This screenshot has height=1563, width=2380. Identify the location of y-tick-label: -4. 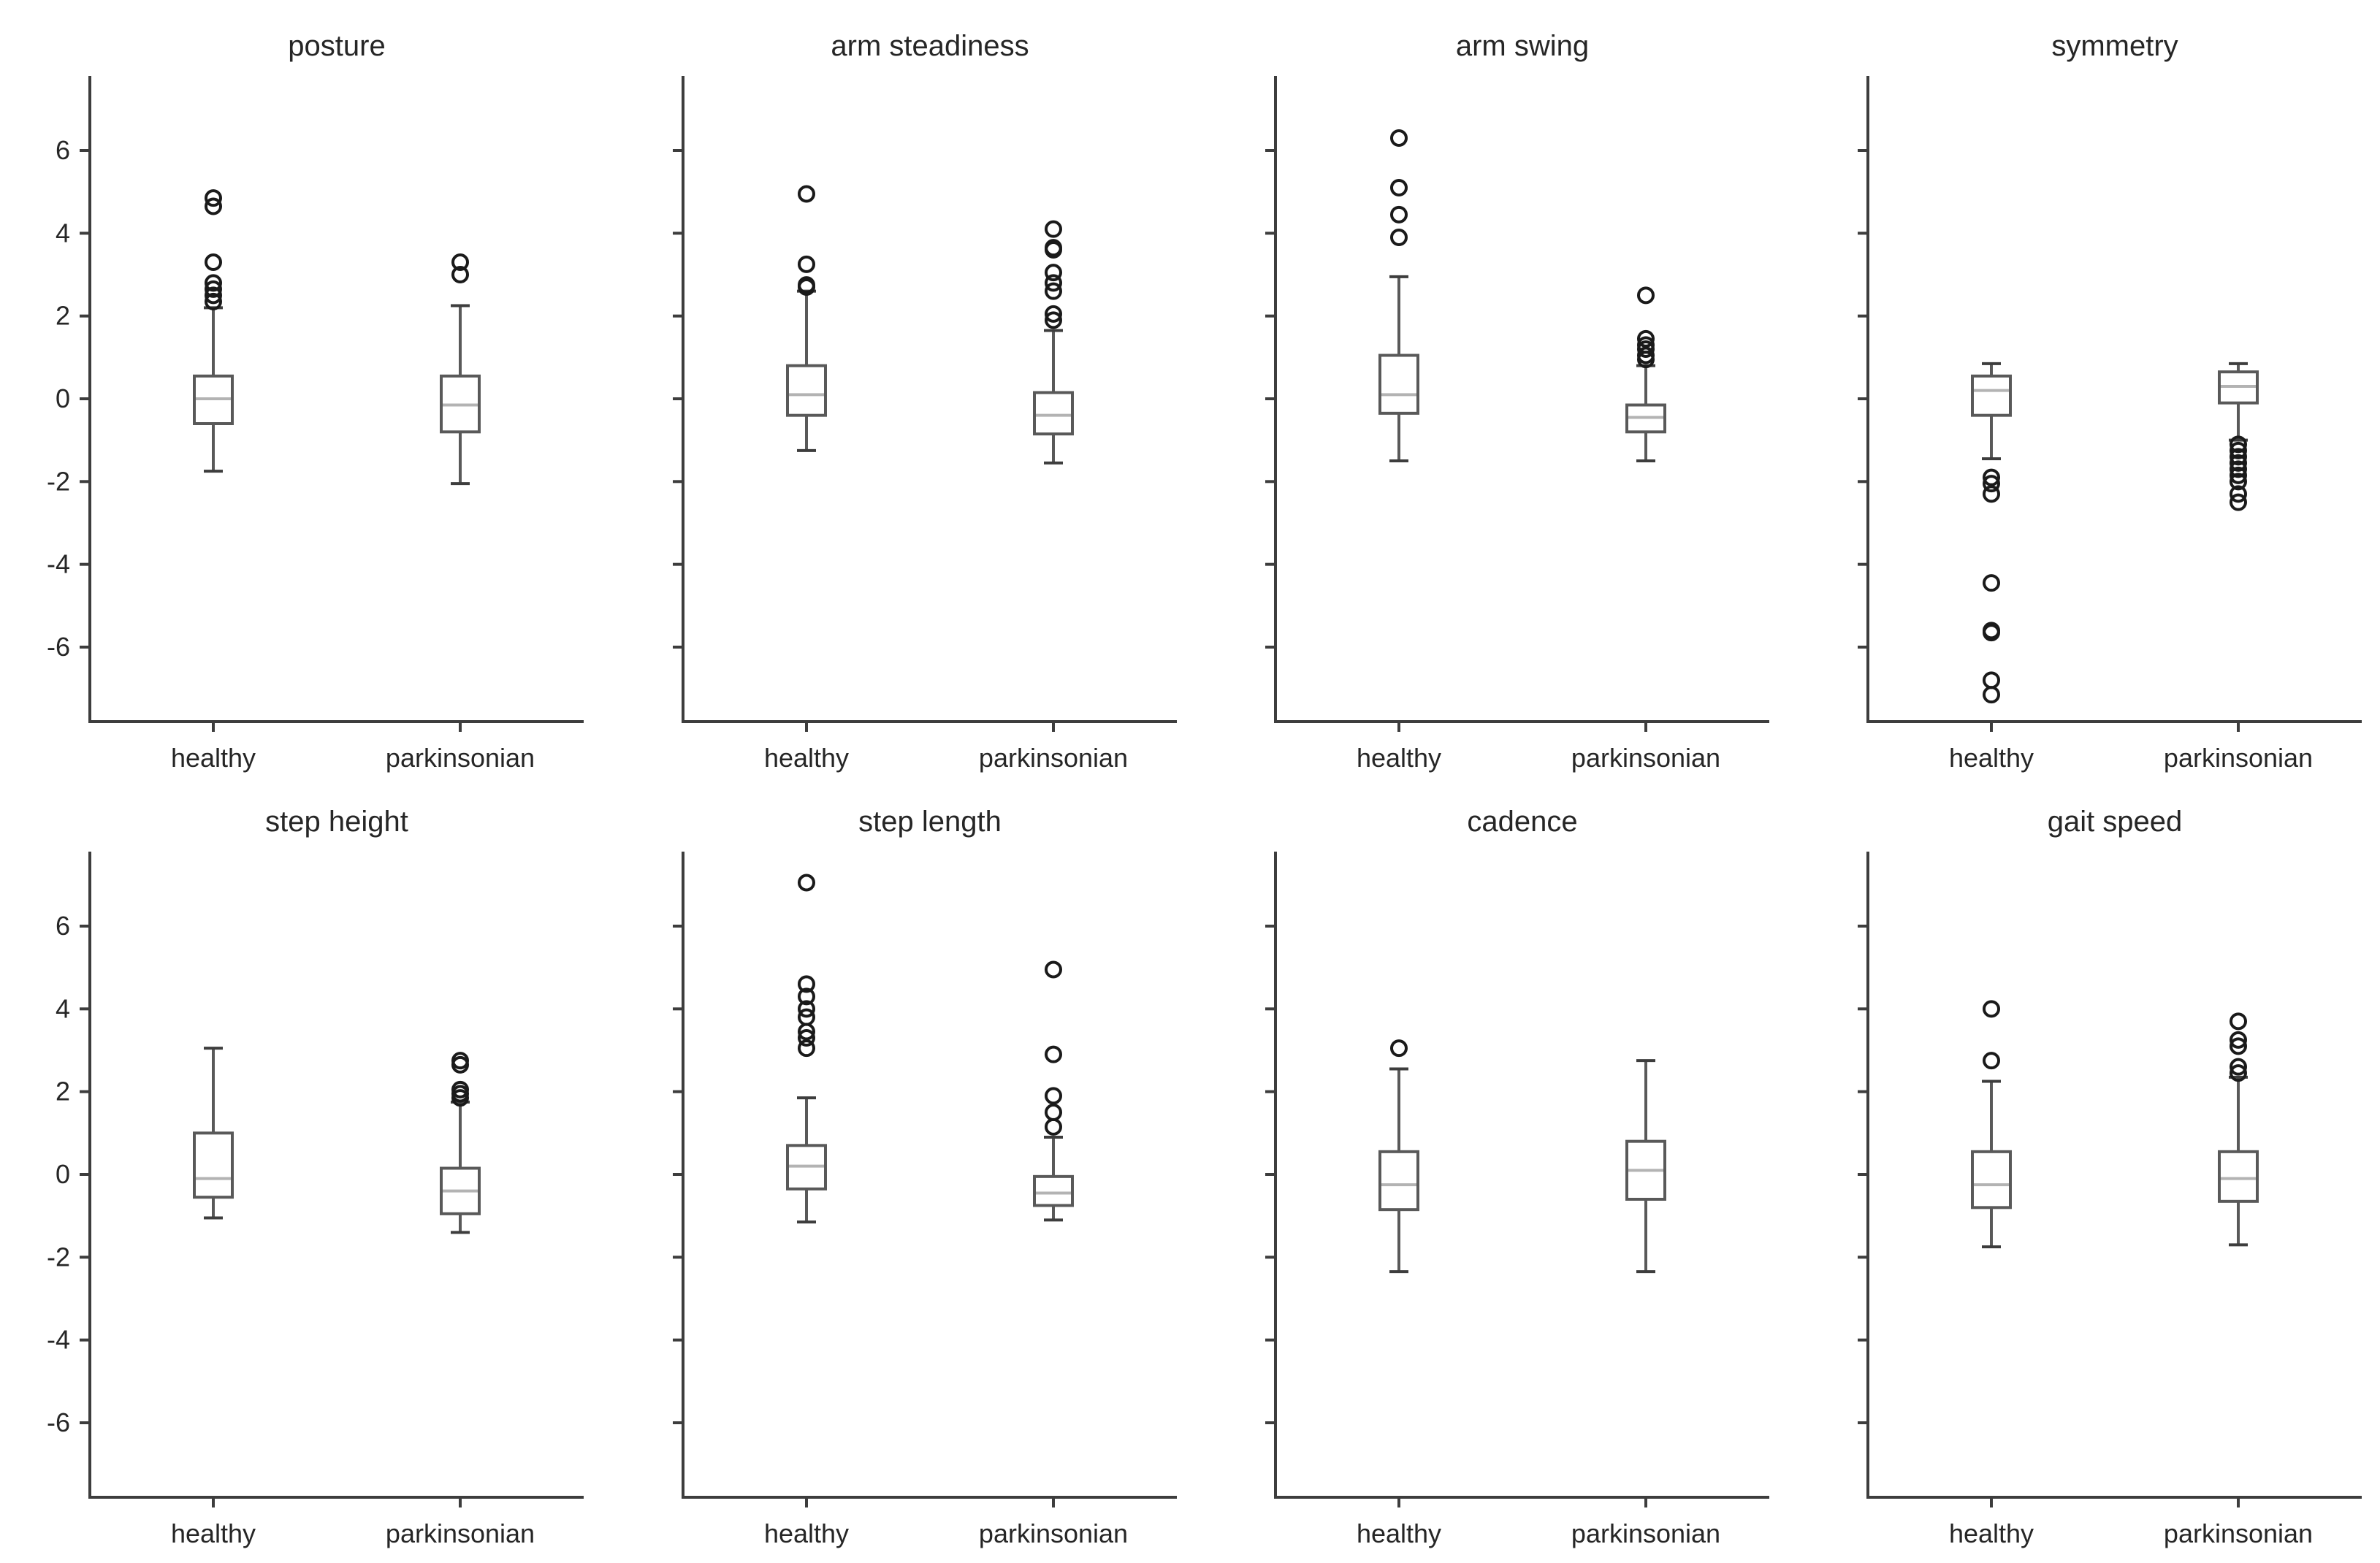
(58, 1340).